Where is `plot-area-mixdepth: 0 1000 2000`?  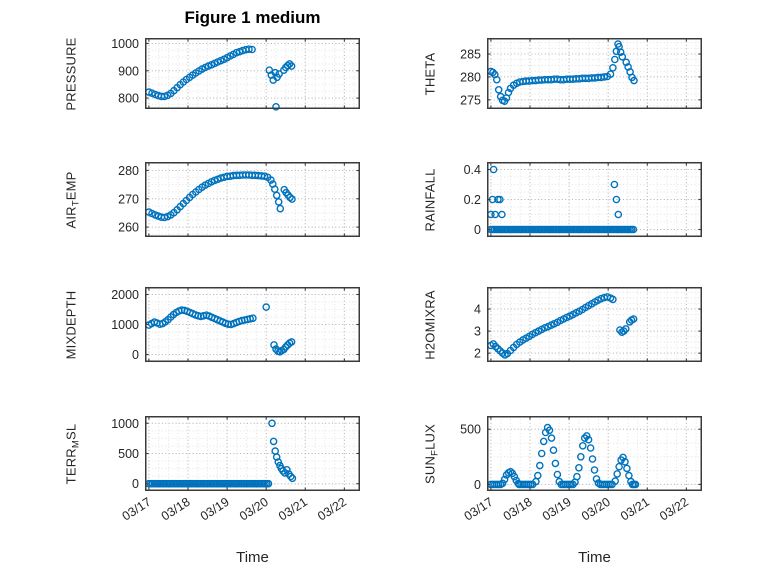
plot-area-mixdepth: 0 1000 2000 is located at coordinates (235, 324).